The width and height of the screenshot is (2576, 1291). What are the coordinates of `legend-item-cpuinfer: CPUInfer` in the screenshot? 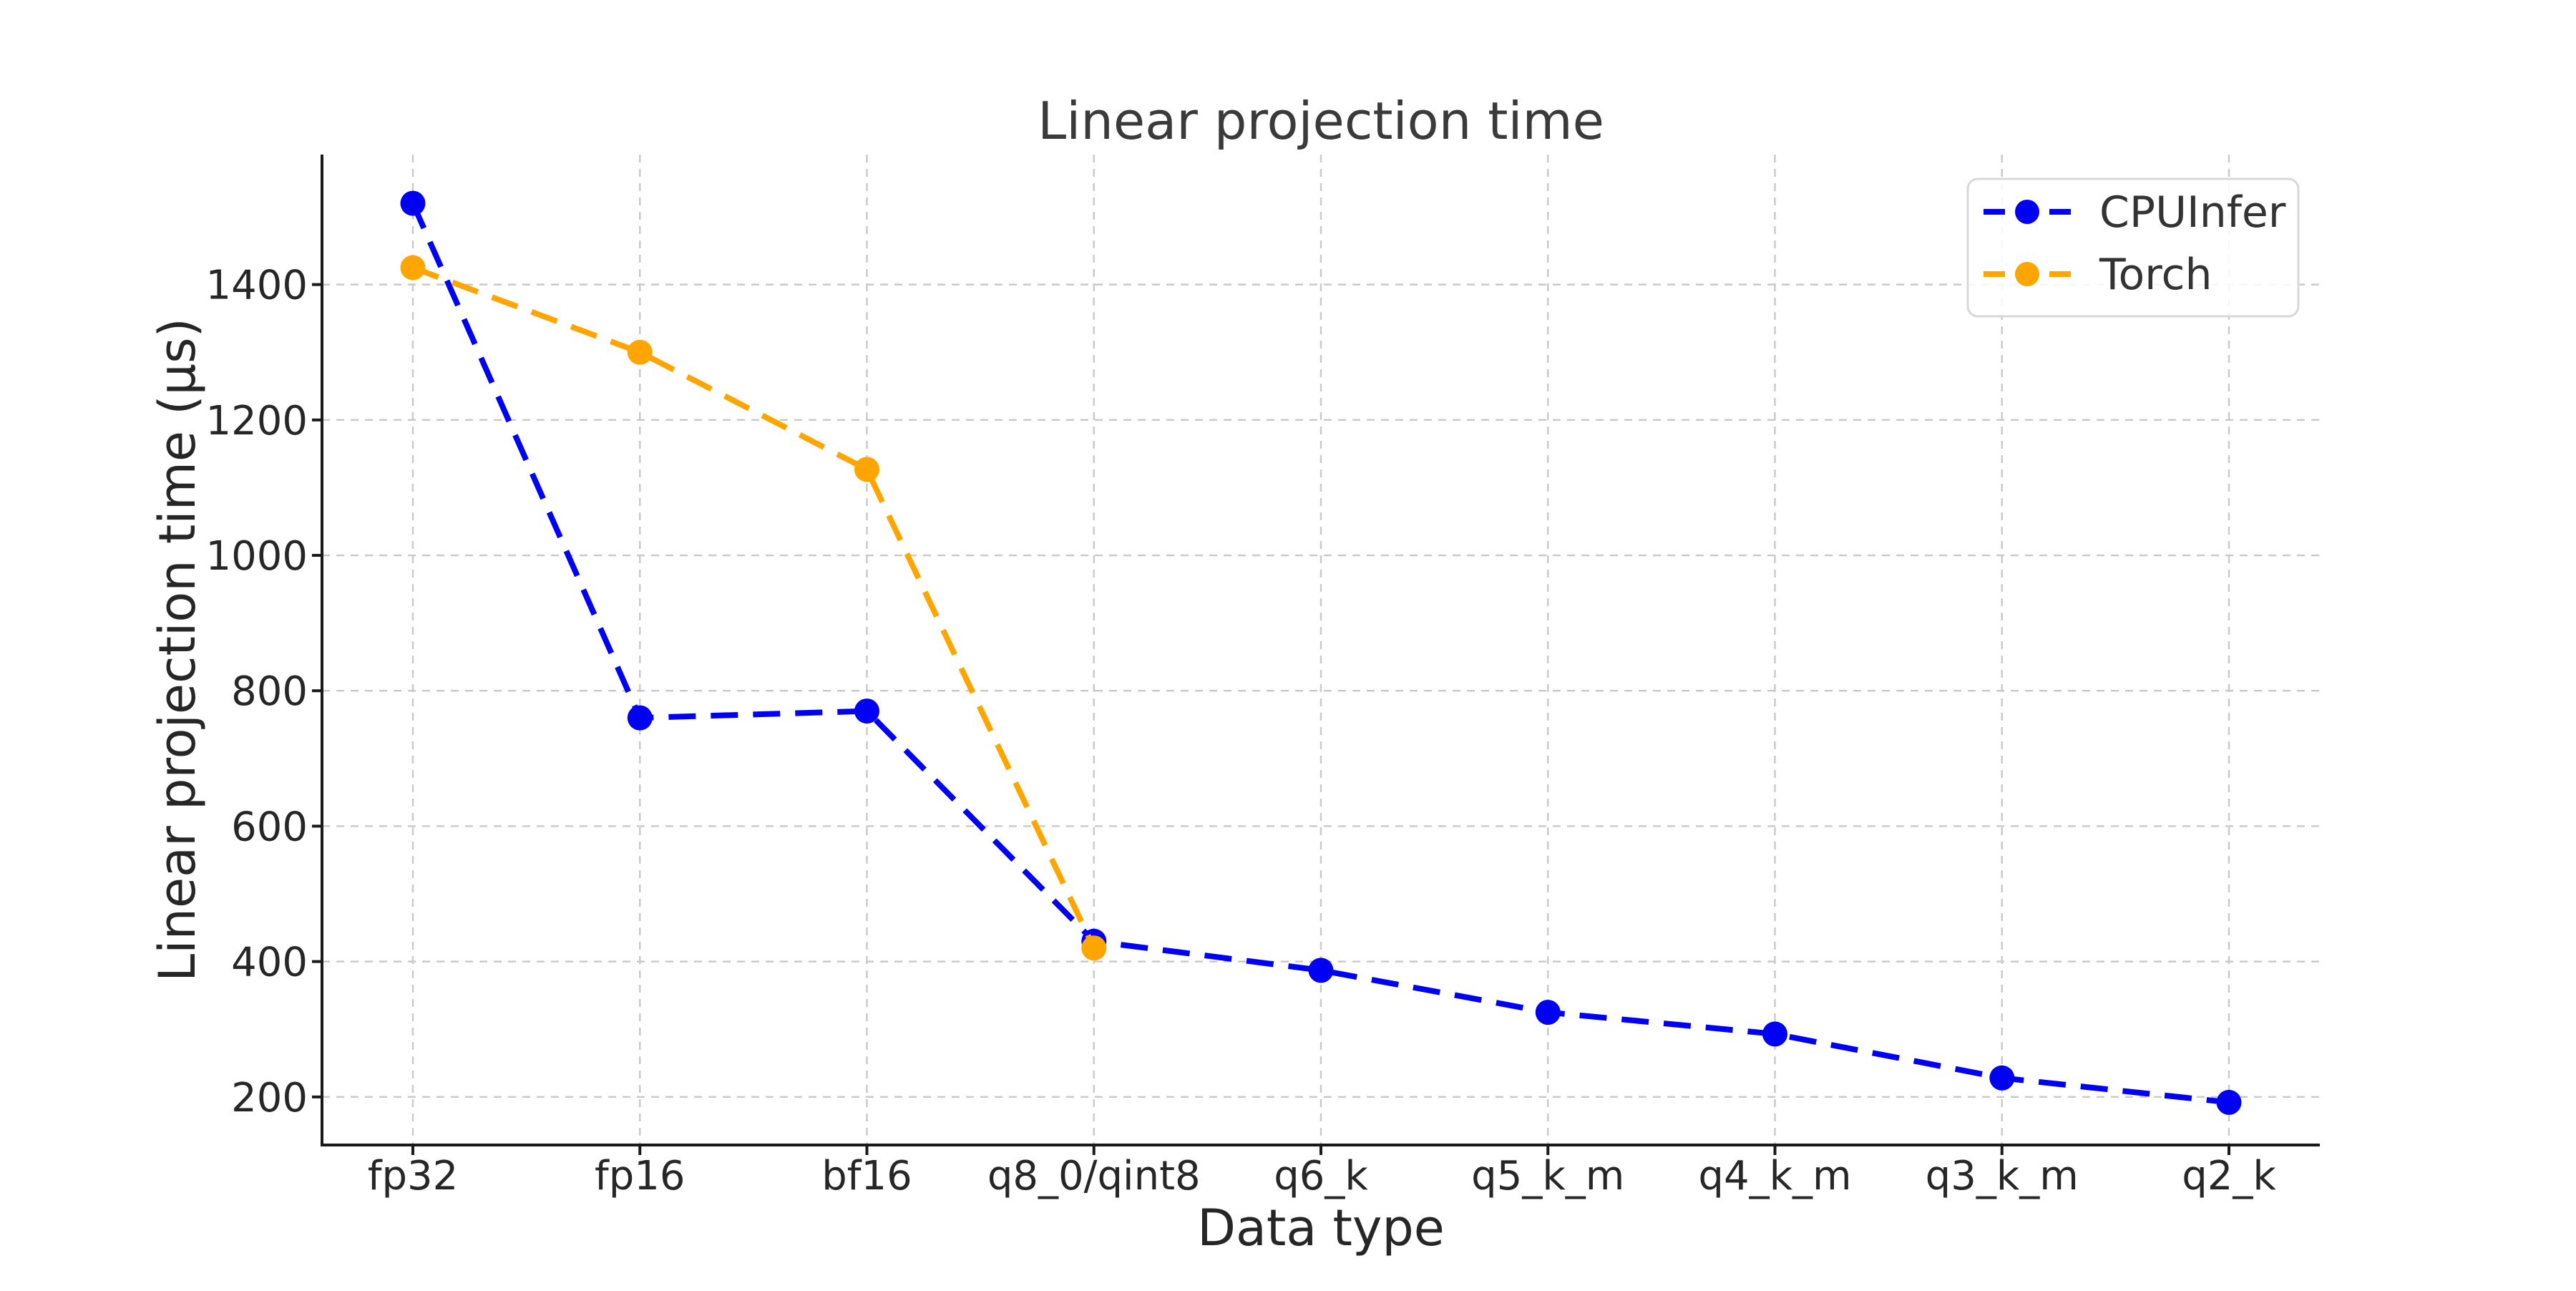 It's located at (2135, 212).